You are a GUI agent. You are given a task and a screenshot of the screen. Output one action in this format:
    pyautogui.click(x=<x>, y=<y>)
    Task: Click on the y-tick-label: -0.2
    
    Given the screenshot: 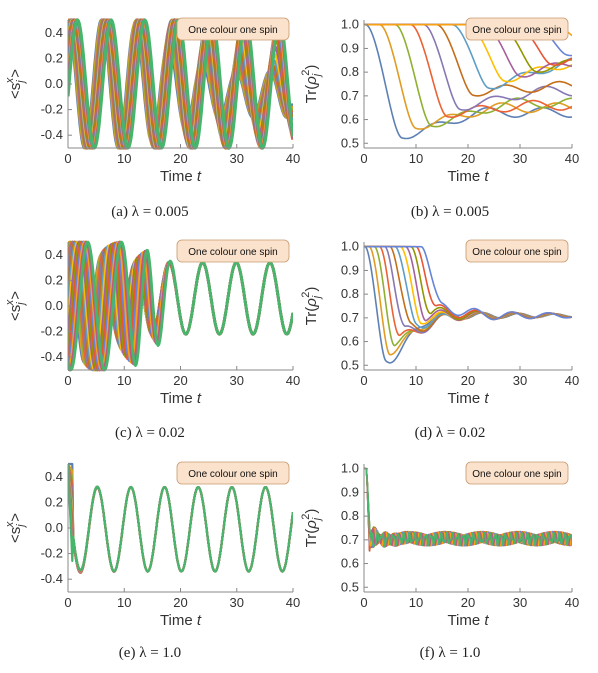 What is the action you would take?
    pyautogui.click(x=52, y=553)
    